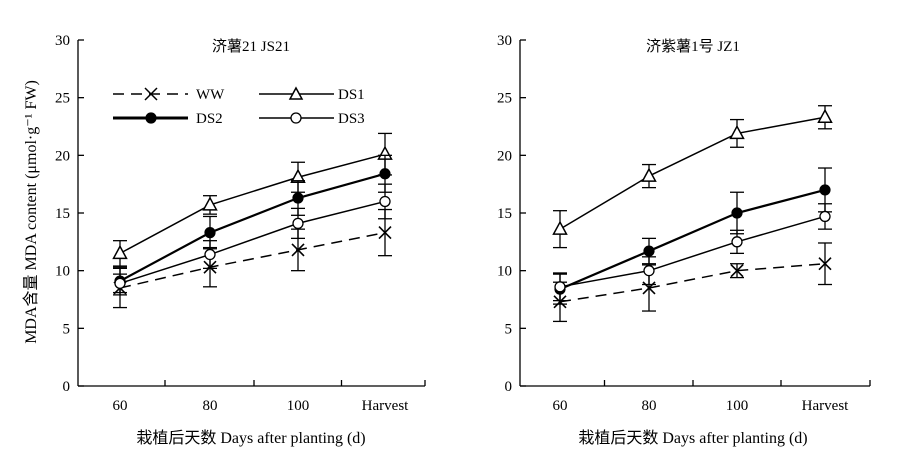 The image size is (900, 464). I want to click on legend-marker-triangle, so click(296, 93).